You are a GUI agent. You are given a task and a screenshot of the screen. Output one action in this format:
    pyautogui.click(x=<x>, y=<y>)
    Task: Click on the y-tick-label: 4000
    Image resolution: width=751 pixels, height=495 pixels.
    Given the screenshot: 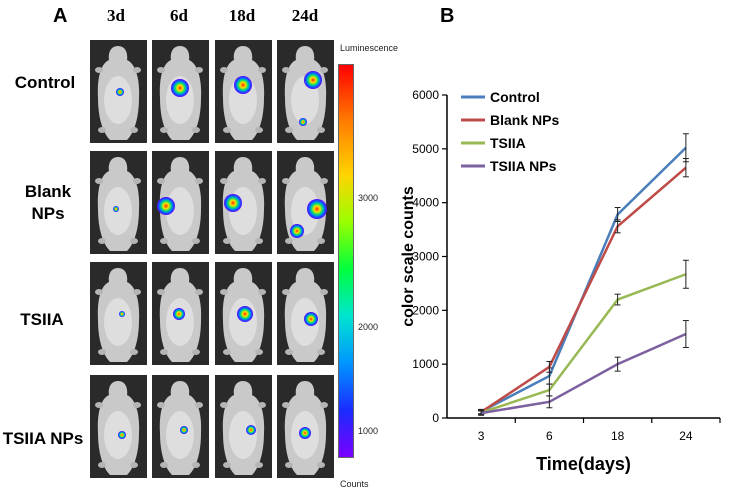 What is the action you would take?
    pyautogui.click(x=425, y=203)
    